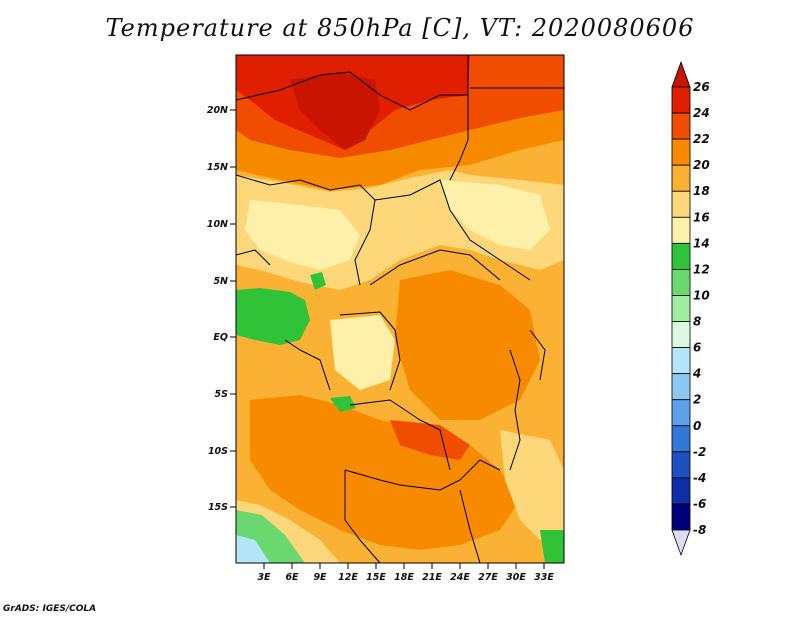 This screenshot has width=800, height=618. I want to click on colorbar-label: 8, so click(697, 322).